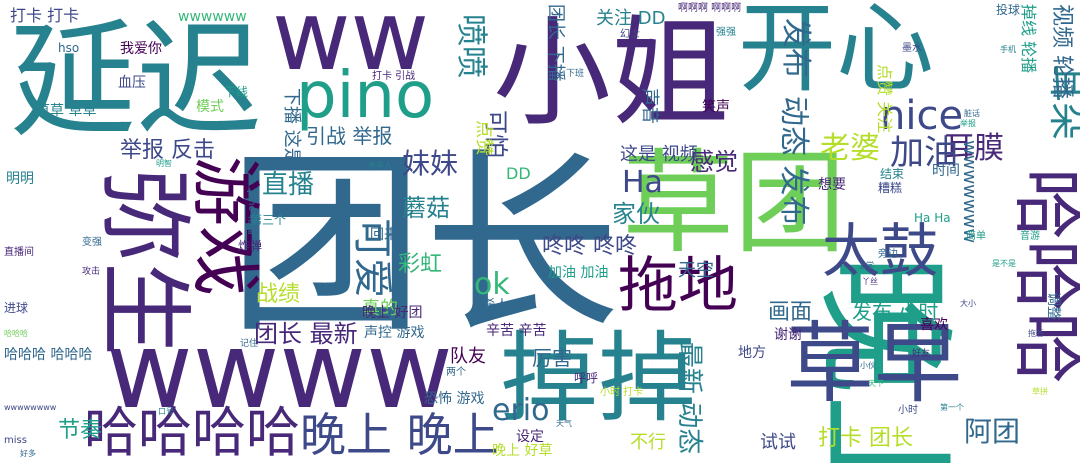 The image size is (1080, 463). I want to click on word: 第一个, so click(952, 407).